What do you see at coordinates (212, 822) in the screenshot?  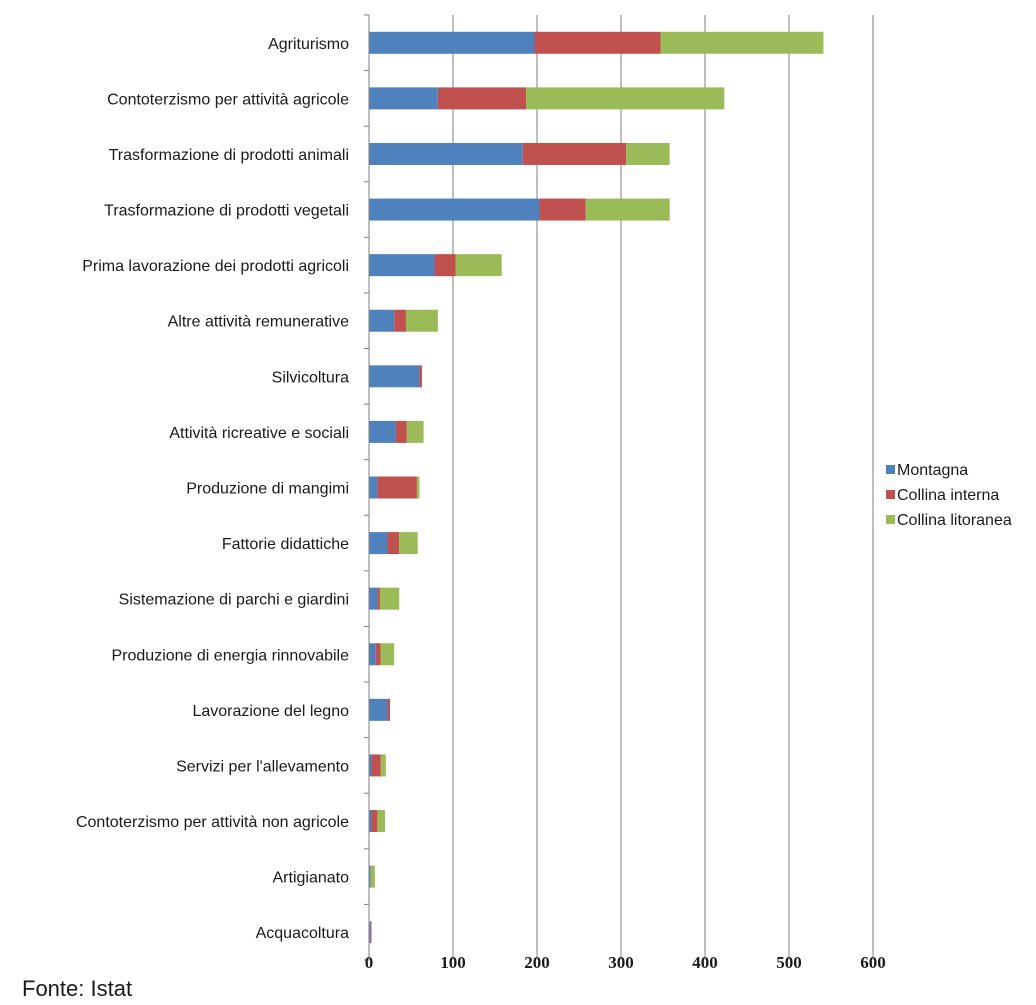 I see `category-label: Contoterzismo per attività non agricole` at bounding box center [212, 822].